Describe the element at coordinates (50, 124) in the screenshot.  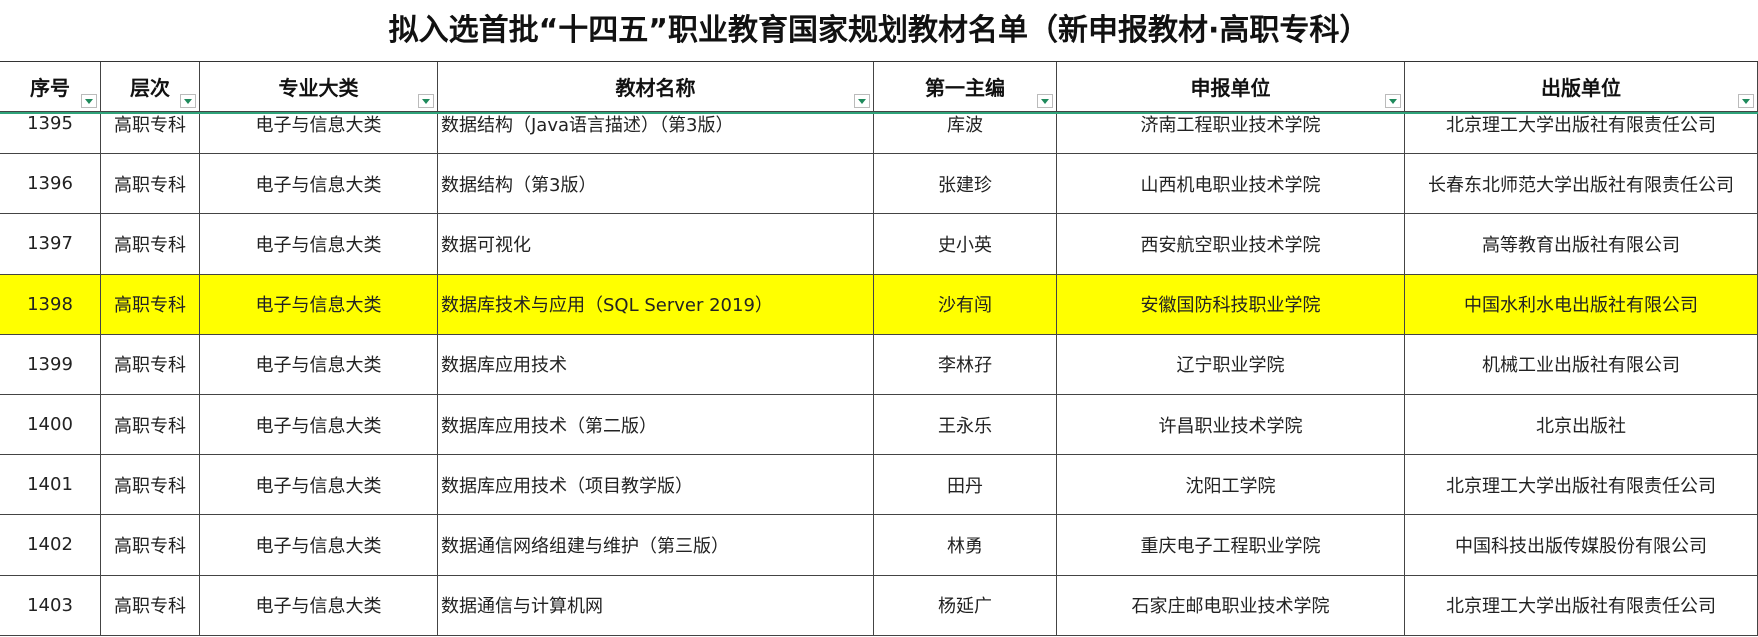
I see `cell-text: 1395` at that location.